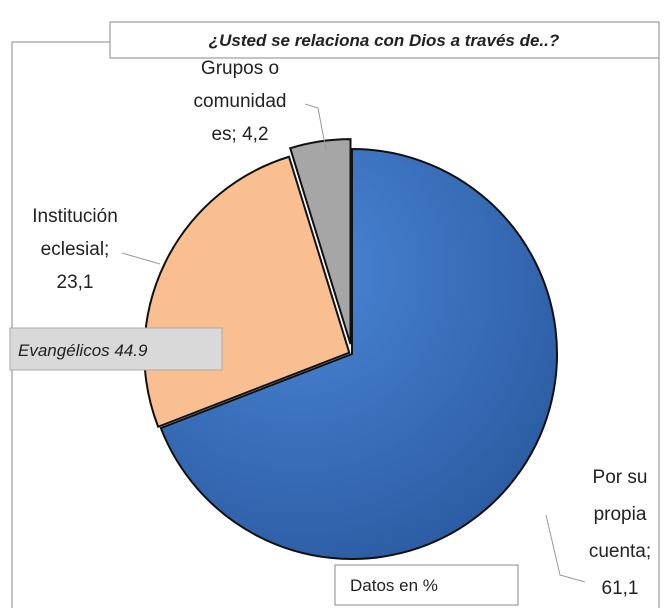 The width and height of the screenshot is (669, 608). What do you see at coordinates (83, 350) in the screenshot?
I see `annotation: Evangélicos 44.9` at bounding box center [83, 350].